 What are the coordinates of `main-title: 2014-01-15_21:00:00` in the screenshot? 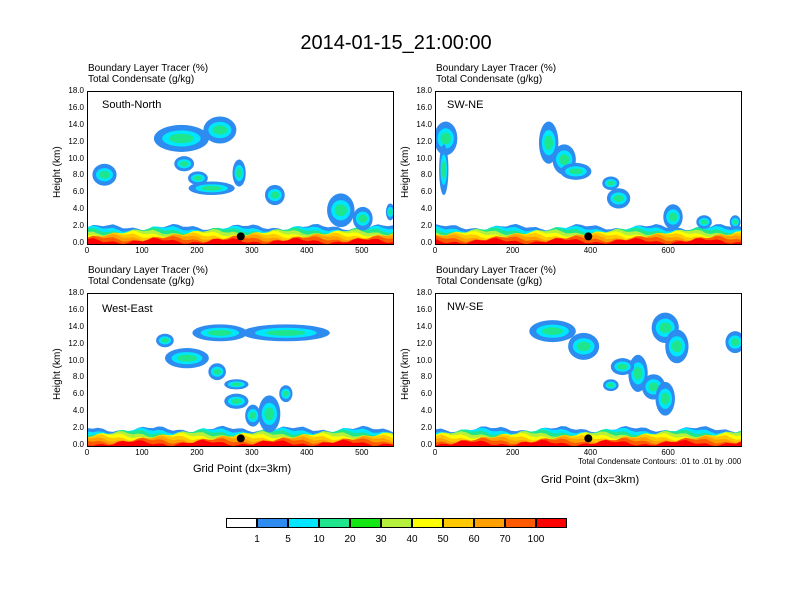 It's located at (396, 43).